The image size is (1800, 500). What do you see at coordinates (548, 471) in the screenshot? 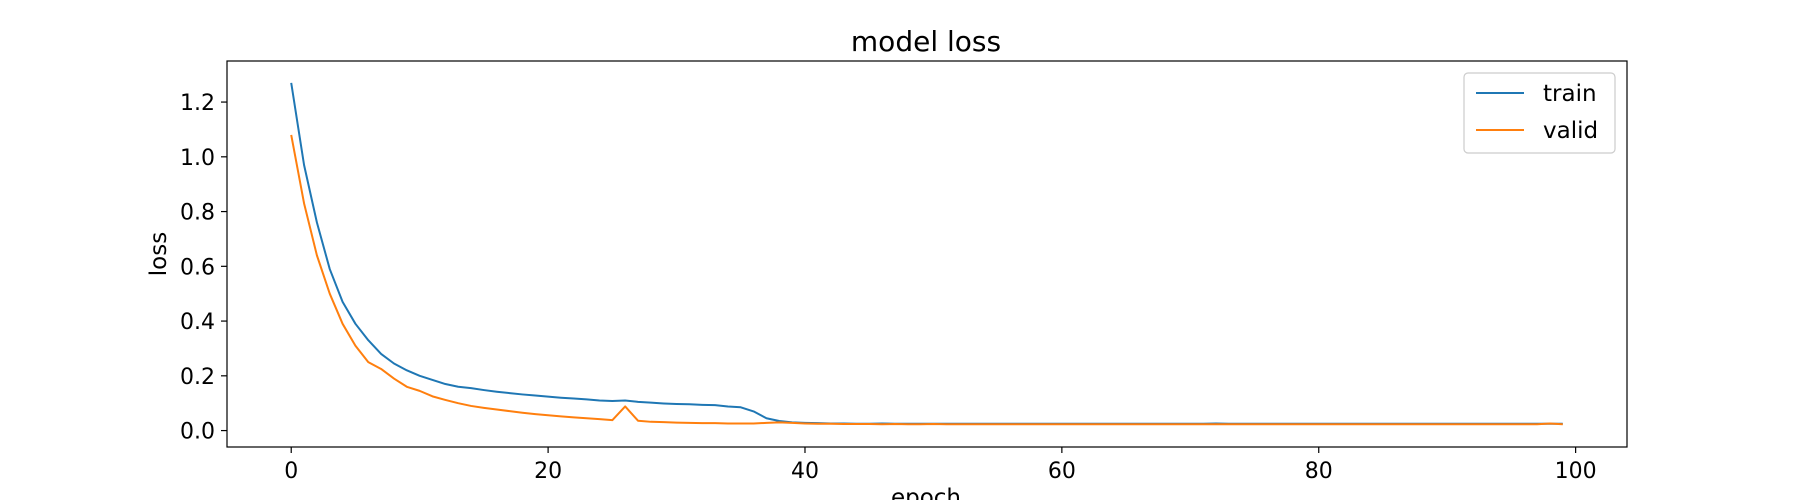
I see `x-tick-label: 20` at bounding box center [548, 471].